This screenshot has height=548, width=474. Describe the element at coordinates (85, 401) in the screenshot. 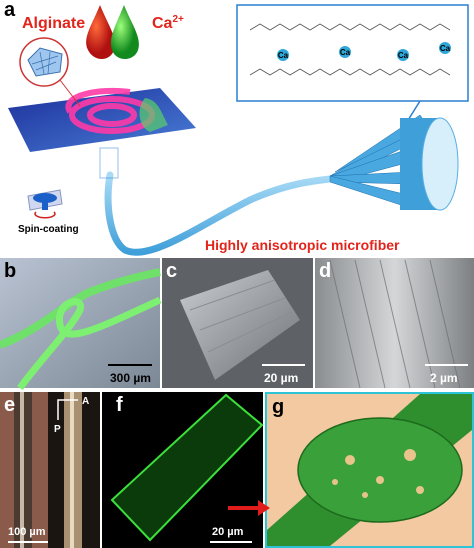

I see `analyzer-label: A` at that location.